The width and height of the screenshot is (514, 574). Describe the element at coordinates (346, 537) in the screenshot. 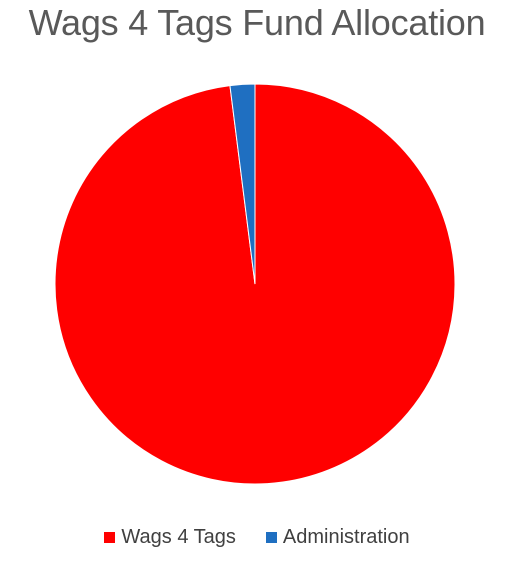

I see `legend-label-administration: Administration` at that location.